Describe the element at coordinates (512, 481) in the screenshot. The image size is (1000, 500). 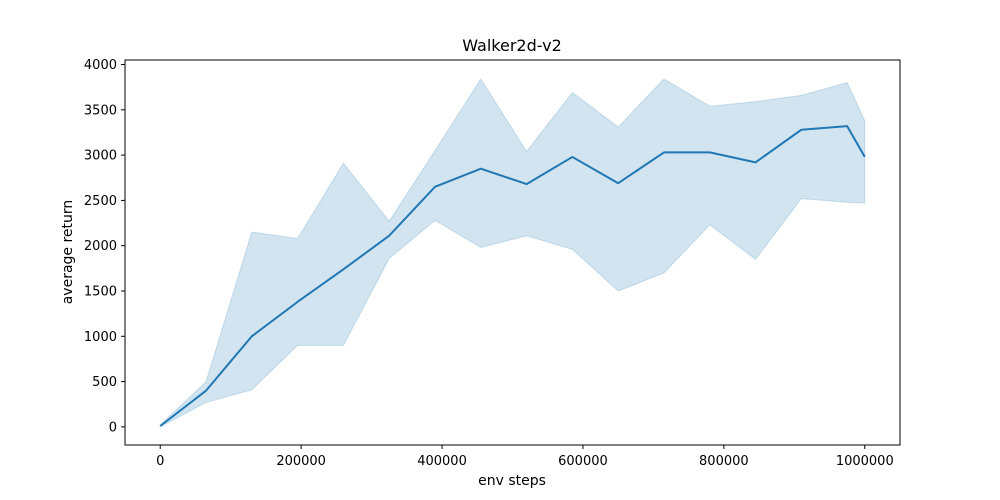
I see `x-axis-label: env steps` at that location.